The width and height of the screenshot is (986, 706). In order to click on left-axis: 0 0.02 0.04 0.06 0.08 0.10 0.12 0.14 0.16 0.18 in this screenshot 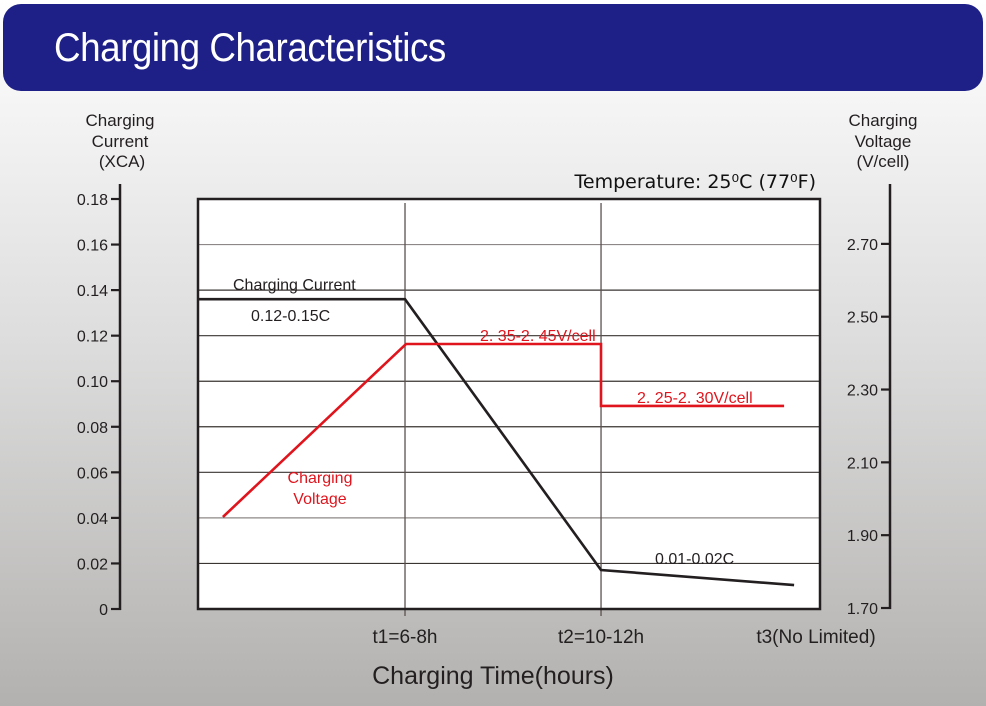, I will do `click(99, 401)`.